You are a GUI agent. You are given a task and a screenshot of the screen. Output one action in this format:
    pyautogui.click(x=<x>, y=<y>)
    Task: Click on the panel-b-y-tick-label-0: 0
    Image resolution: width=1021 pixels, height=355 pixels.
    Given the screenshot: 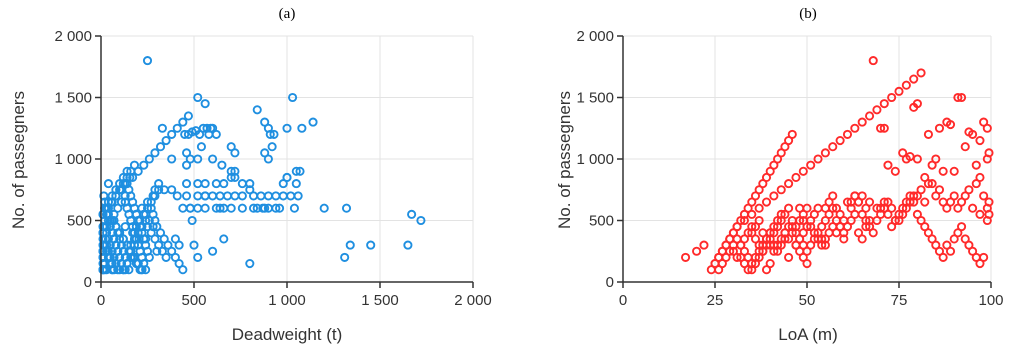 What is the action you would take?
    pyautogui.click(x=610, y=282)
    